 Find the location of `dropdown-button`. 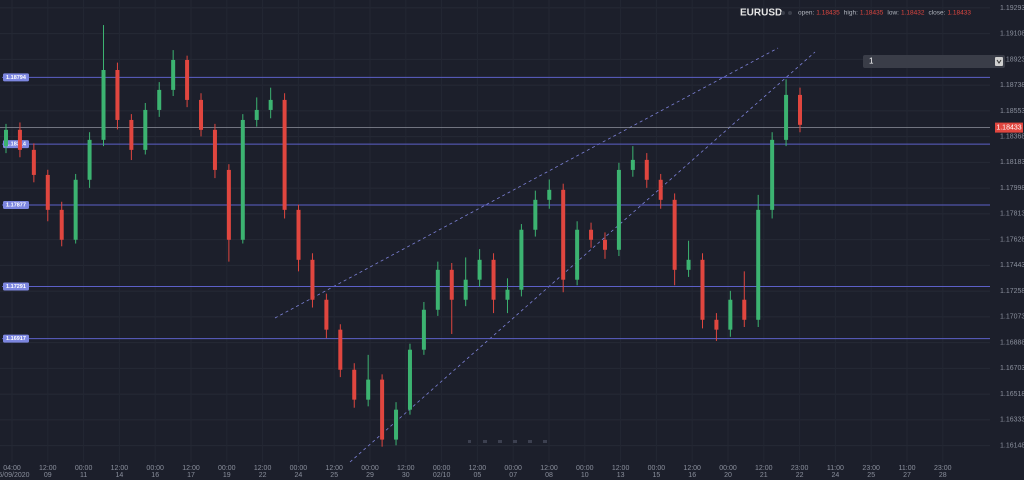

dropdown-button is located at coordinates (999, 61).